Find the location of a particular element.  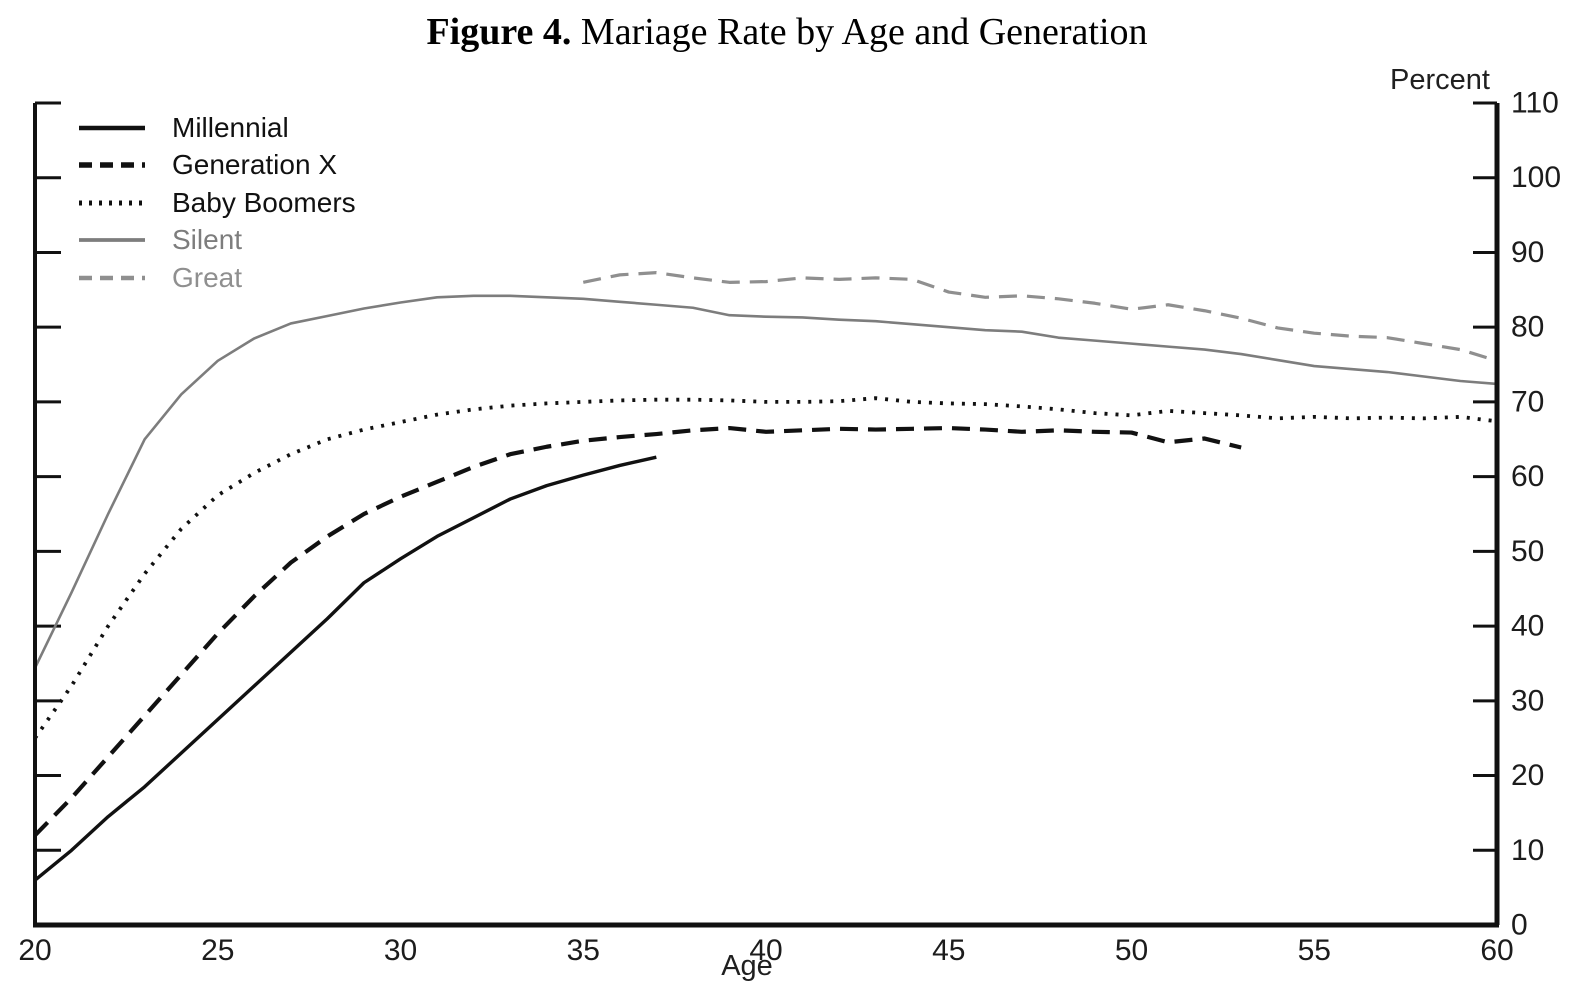

y-tick-label: 10 is located at coordinates (1527, 850).